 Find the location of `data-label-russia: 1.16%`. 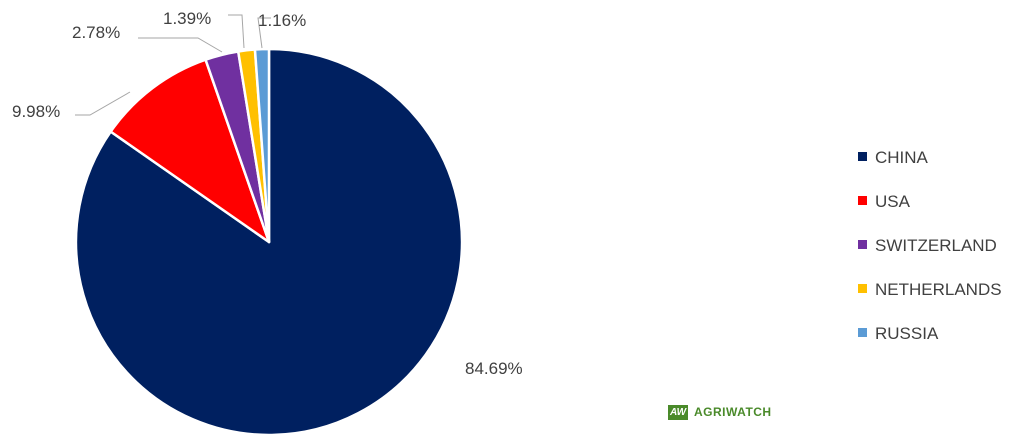

data-label-russia: 1.16% is located at coordinates (282, 20).